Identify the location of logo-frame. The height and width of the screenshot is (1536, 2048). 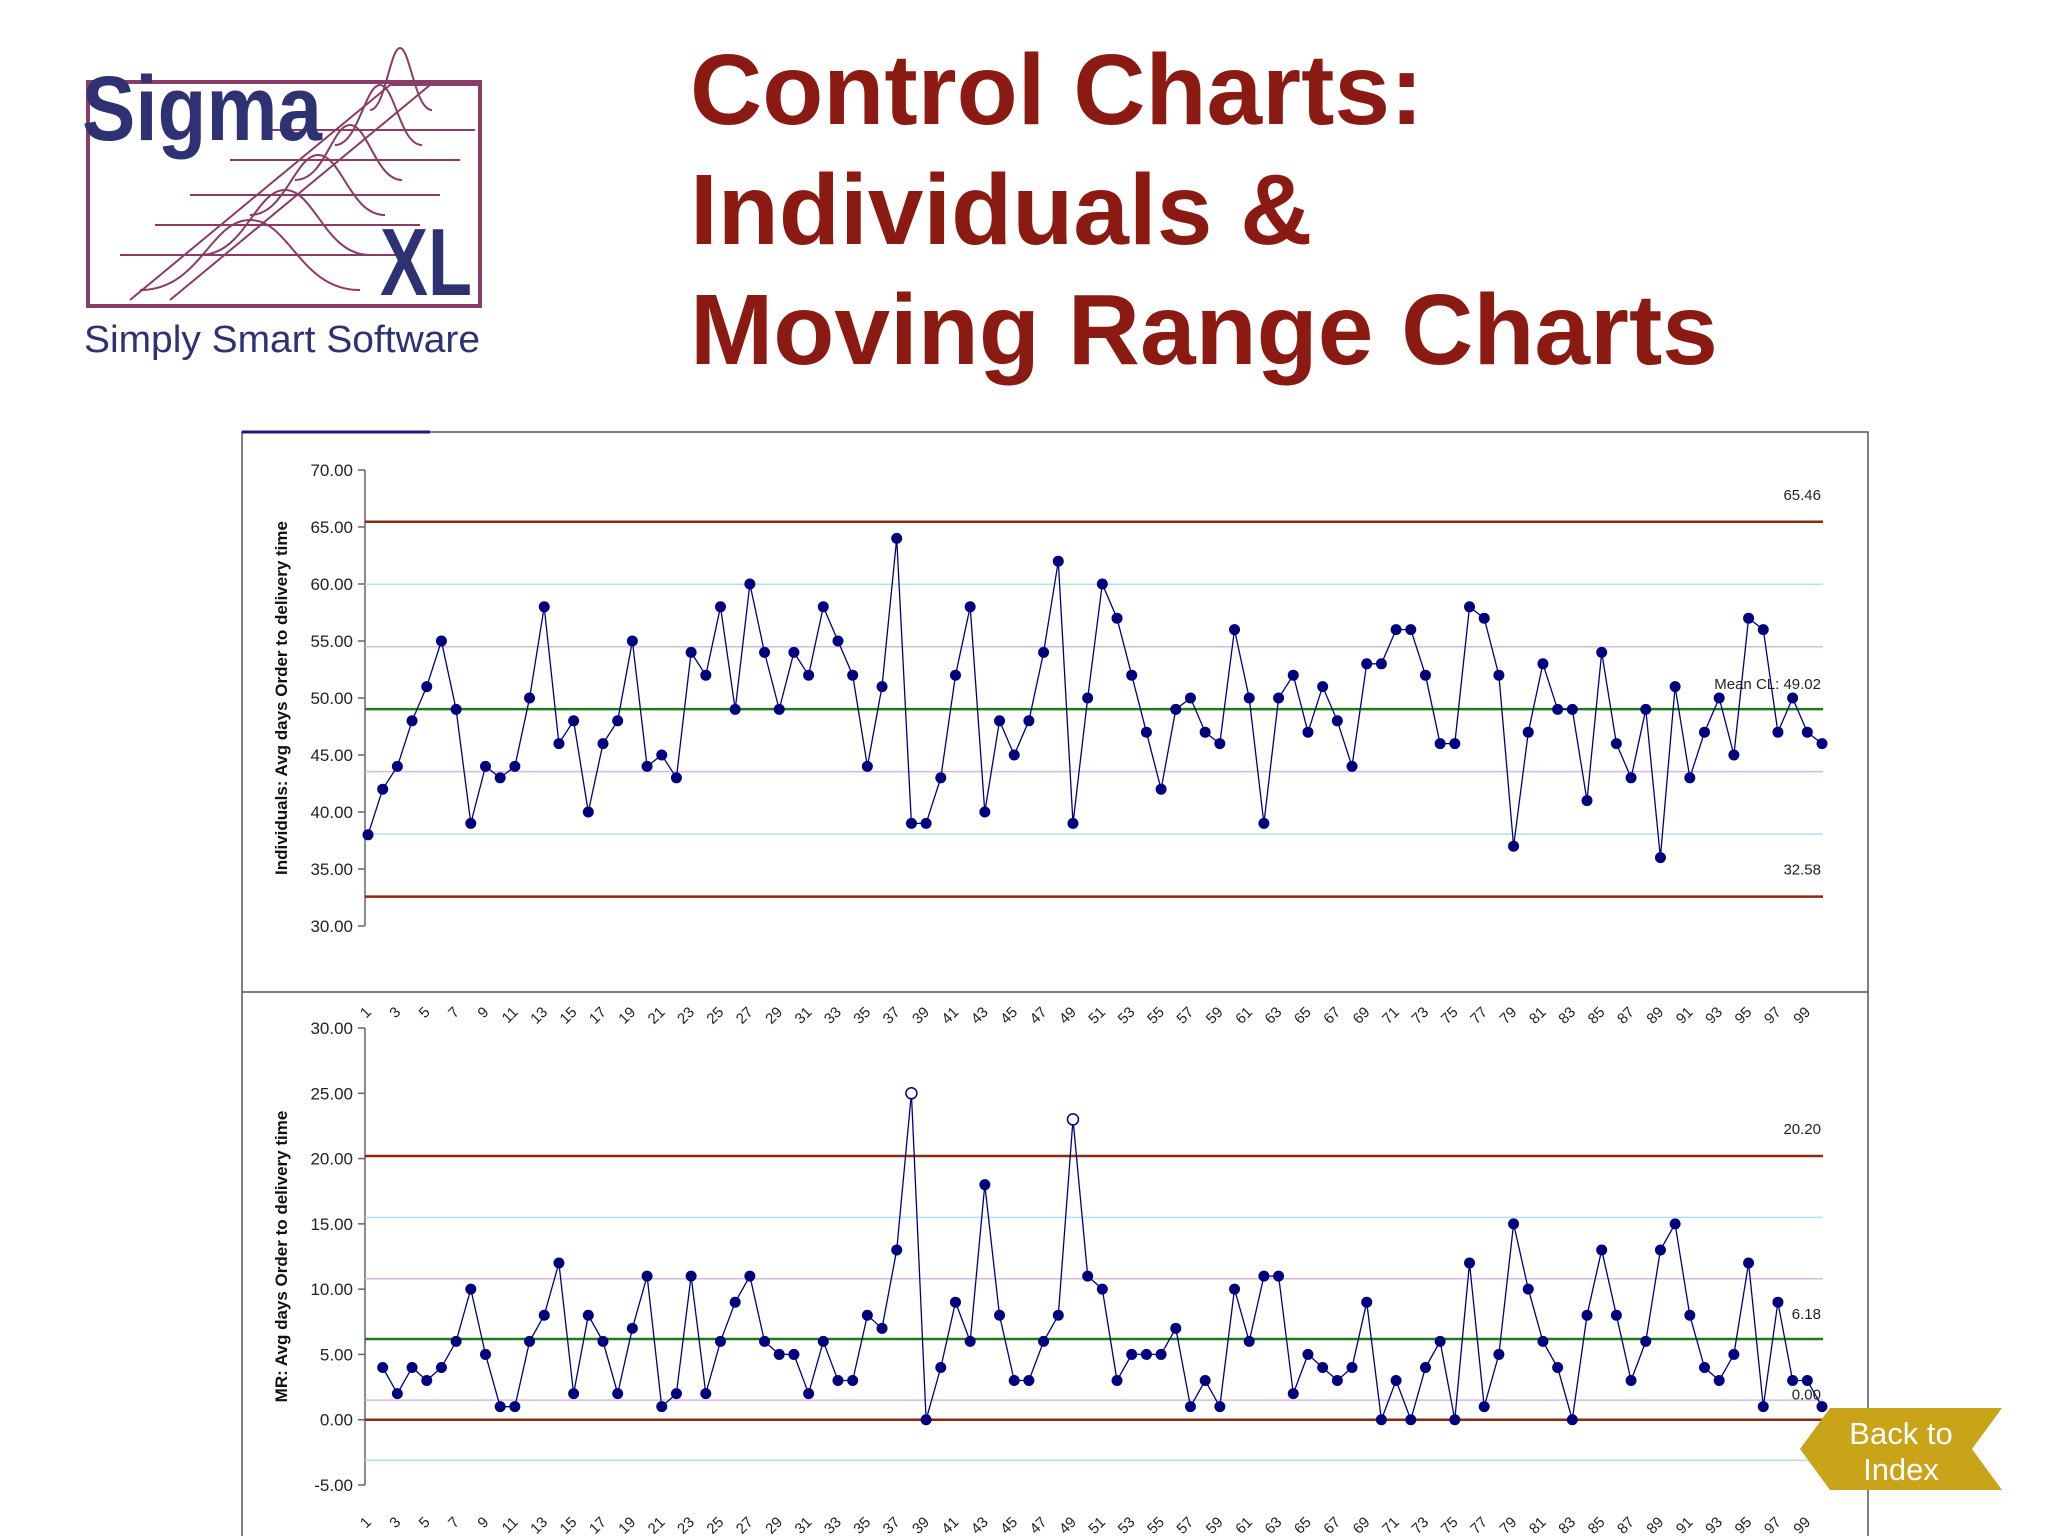
(284, 194).